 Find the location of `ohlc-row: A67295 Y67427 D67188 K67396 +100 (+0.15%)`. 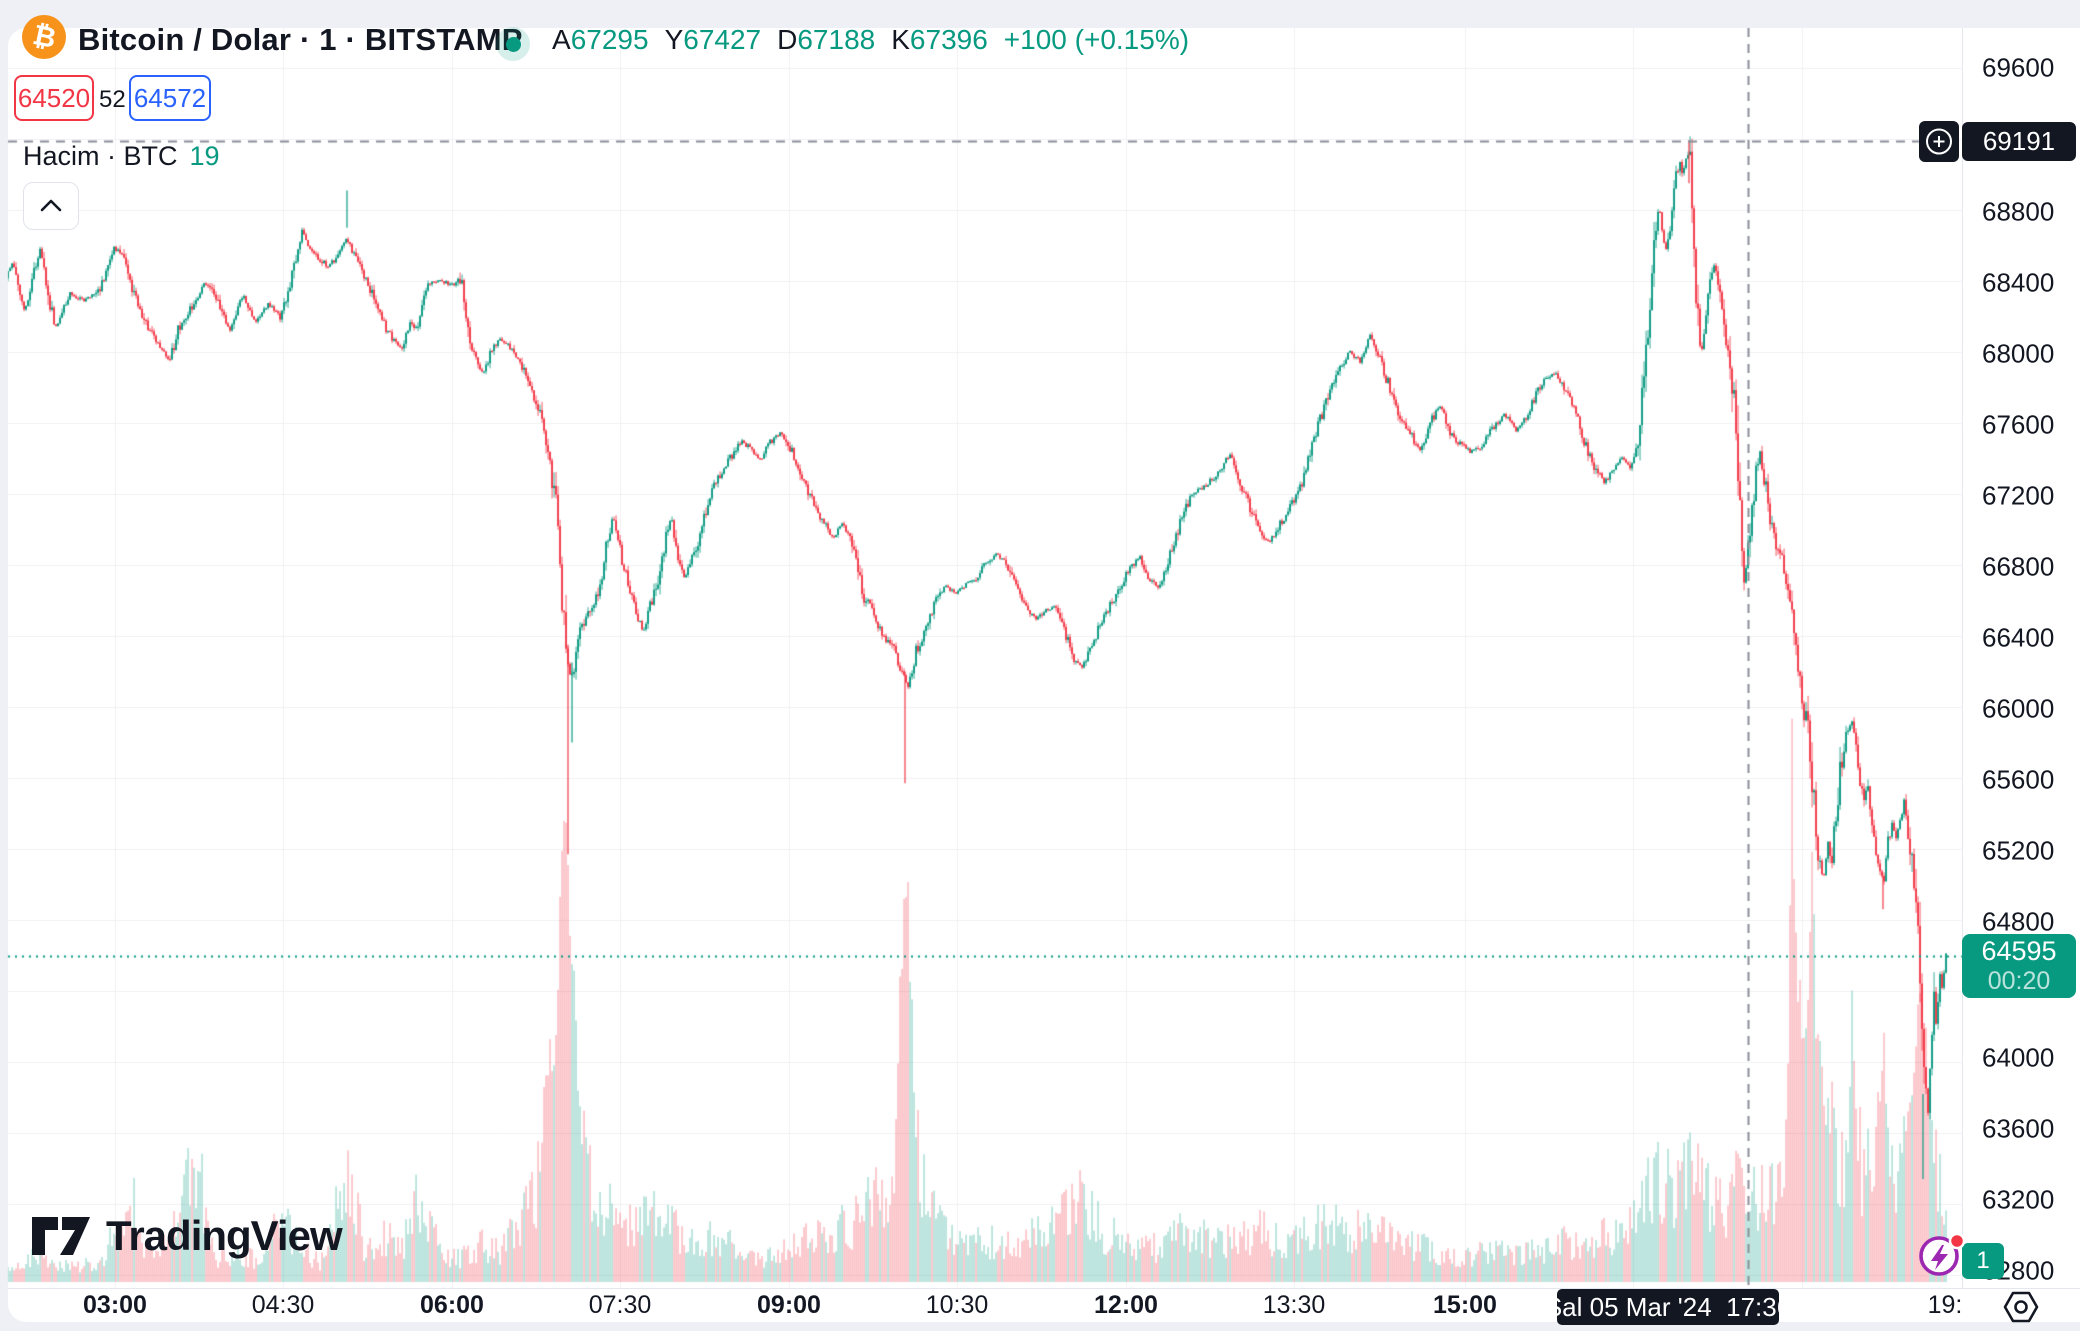

ohlc-row: A67295 Y67427 D67188 K67396 +100 (+0.15%) is located at coordinates (870, 40).